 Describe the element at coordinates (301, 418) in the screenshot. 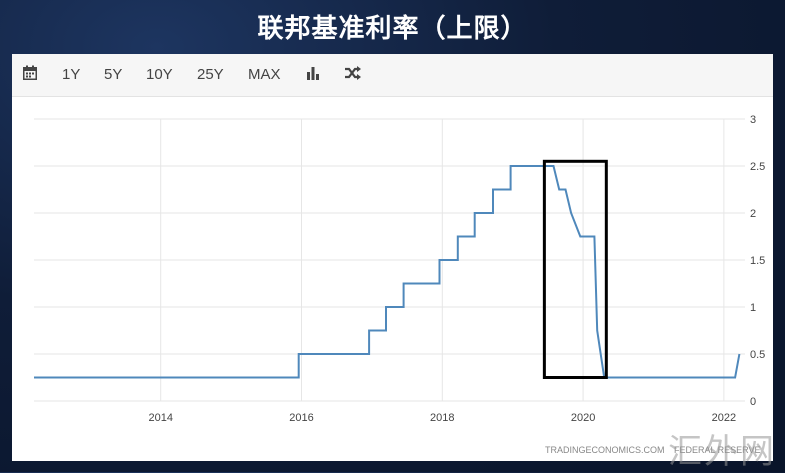

I see `x-tick-label: 2016` at that location.